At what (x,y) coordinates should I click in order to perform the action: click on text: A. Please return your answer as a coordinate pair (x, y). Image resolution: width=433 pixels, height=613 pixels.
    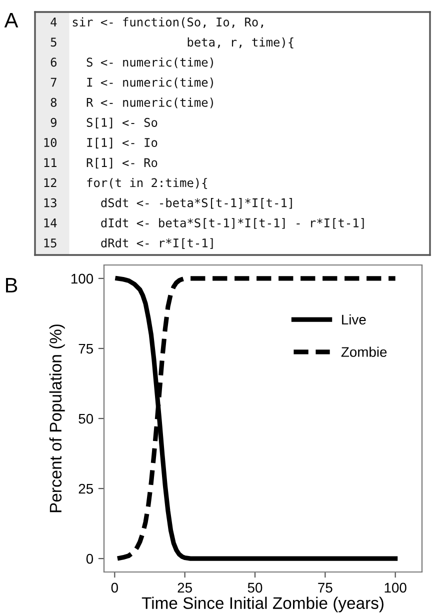
    Looking at the image, I should click on (11, 20).